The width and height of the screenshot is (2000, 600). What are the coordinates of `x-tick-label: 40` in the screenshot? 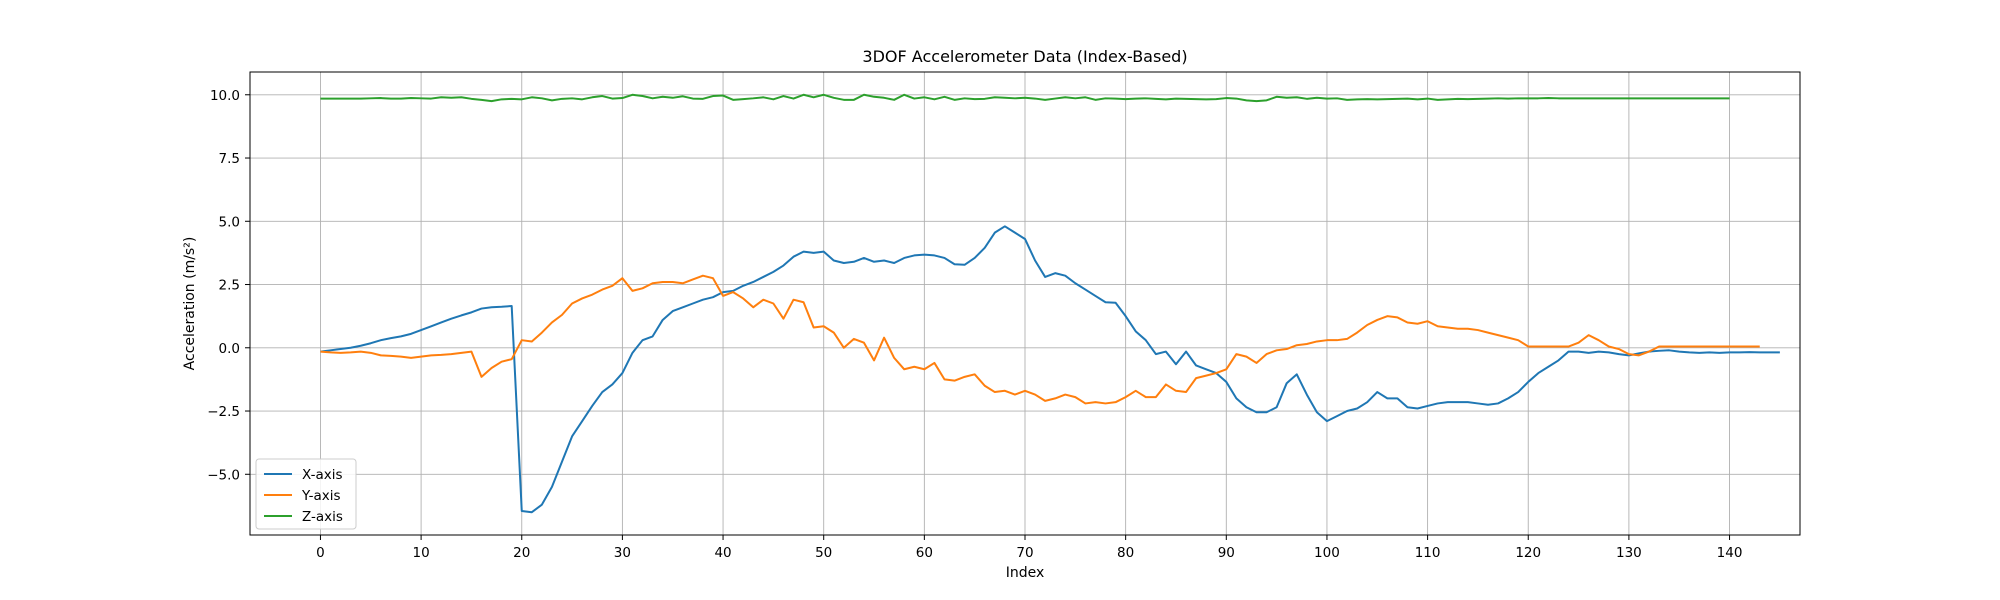 It's located at (722, 553).